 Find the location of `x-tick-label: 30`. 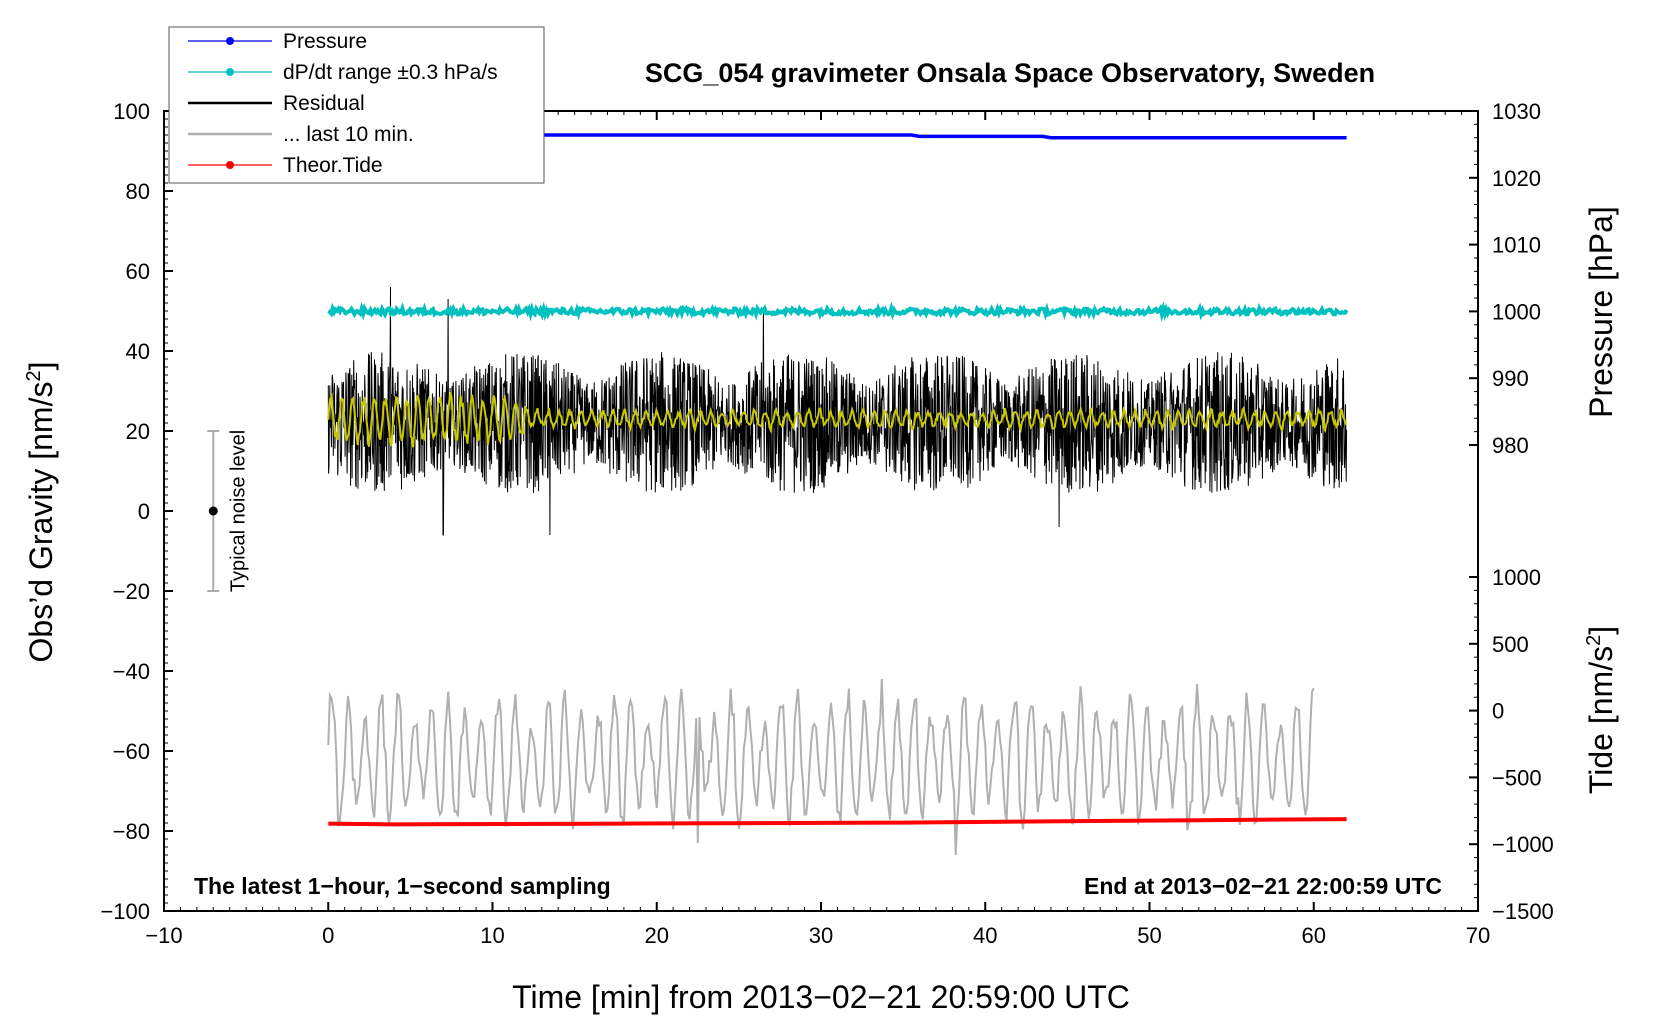

x-tick-label: 30 is located at coordinates (821, 935).